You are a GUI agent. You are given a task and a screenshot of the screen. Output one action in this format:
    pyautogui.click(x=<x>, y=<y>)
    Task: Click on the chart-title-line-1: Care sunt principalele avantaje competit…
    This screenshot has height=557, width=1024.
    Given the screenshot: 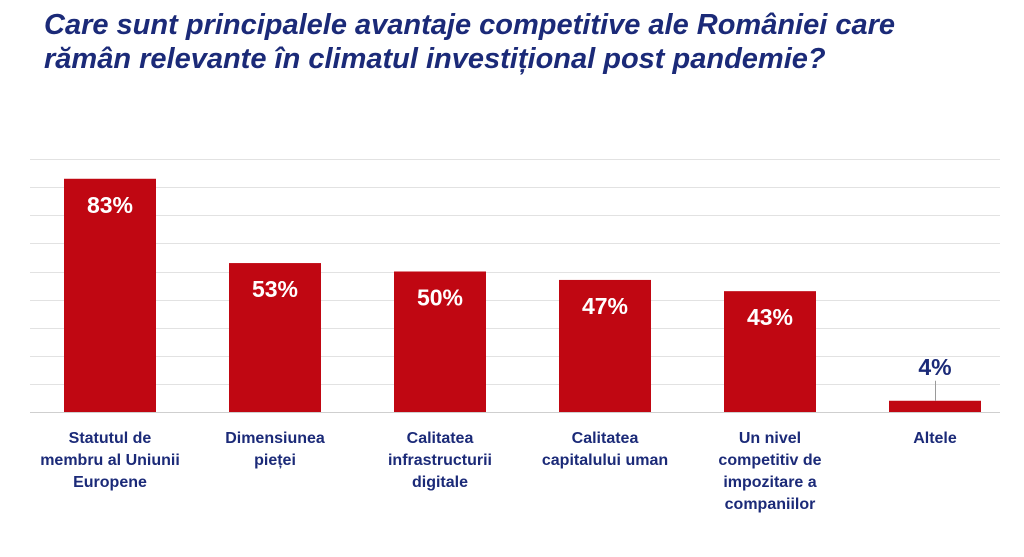 What is the action you would take?
    pyautogui.click(x=470, y=25)
    